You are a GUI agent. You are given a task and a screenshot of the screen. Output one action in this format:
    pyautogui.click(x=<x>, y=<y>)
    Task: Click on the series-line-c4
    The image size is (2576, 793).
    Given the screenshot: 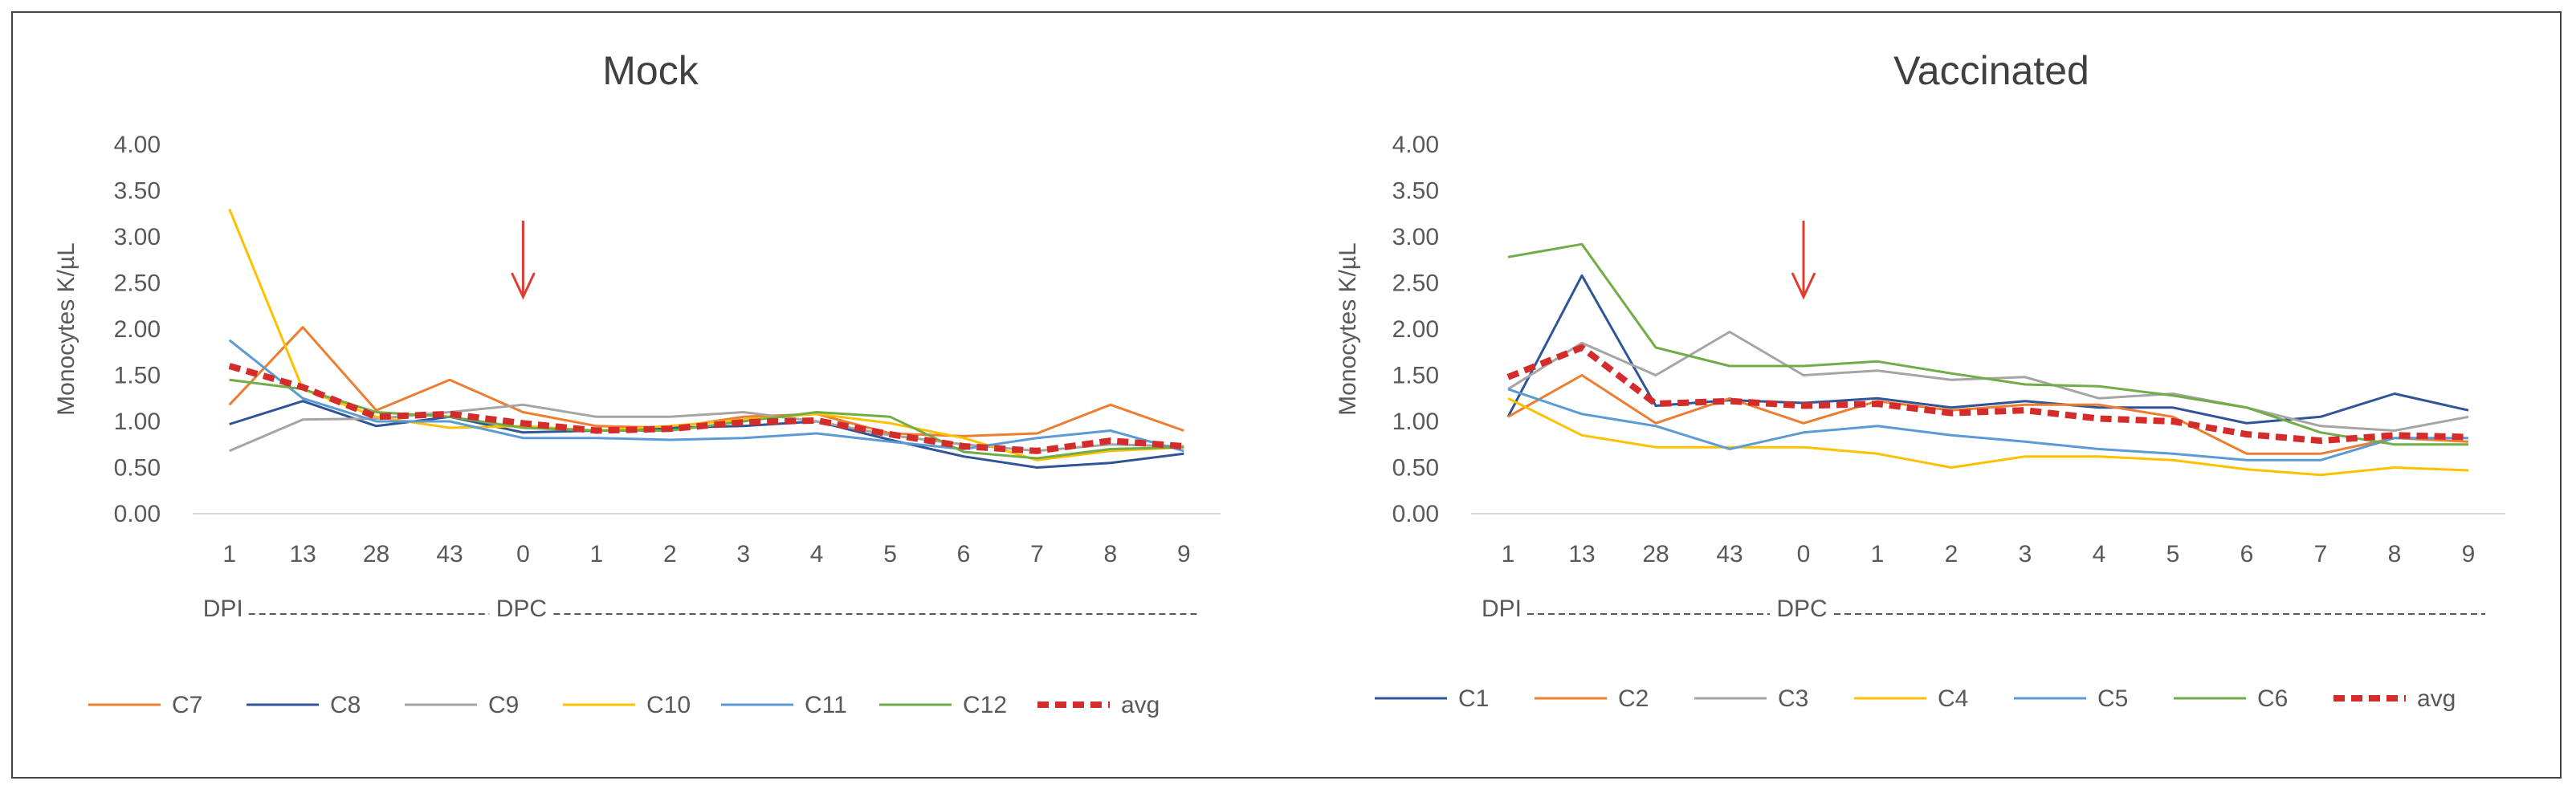 What is the action you would take?
    pyautogui.click(x=1988, y=437)
    